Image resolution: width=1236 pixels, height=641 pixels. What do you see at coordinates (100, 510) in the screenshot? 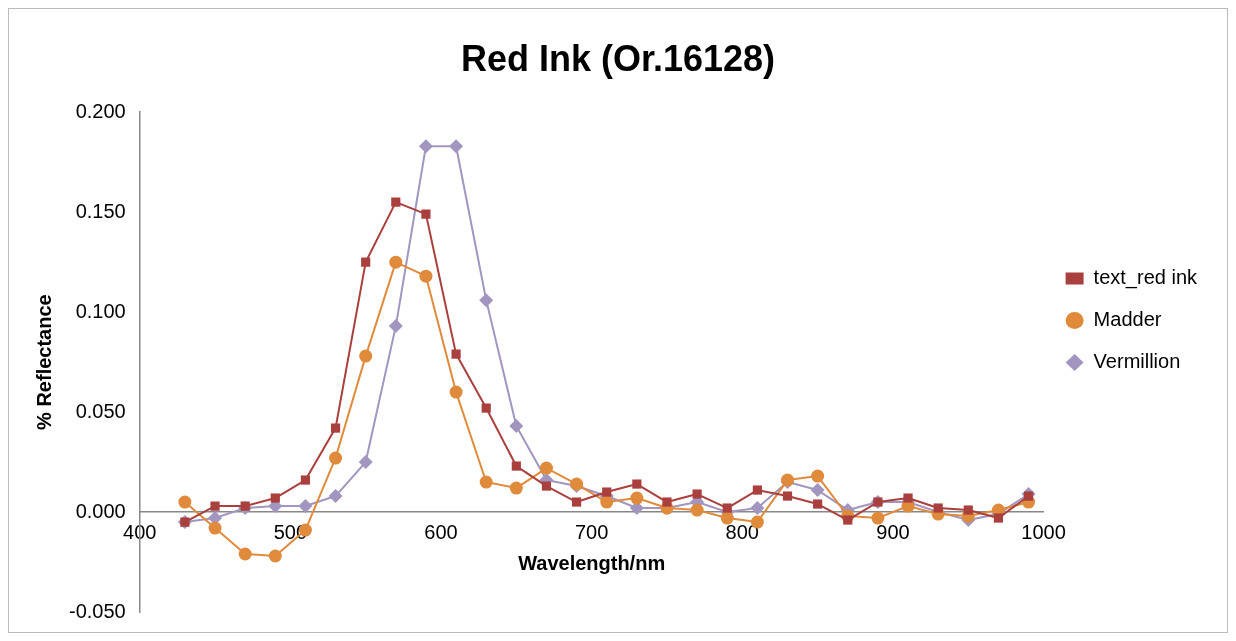
I see `y-tick-label: 0.000` at bounding box center [100, 510].